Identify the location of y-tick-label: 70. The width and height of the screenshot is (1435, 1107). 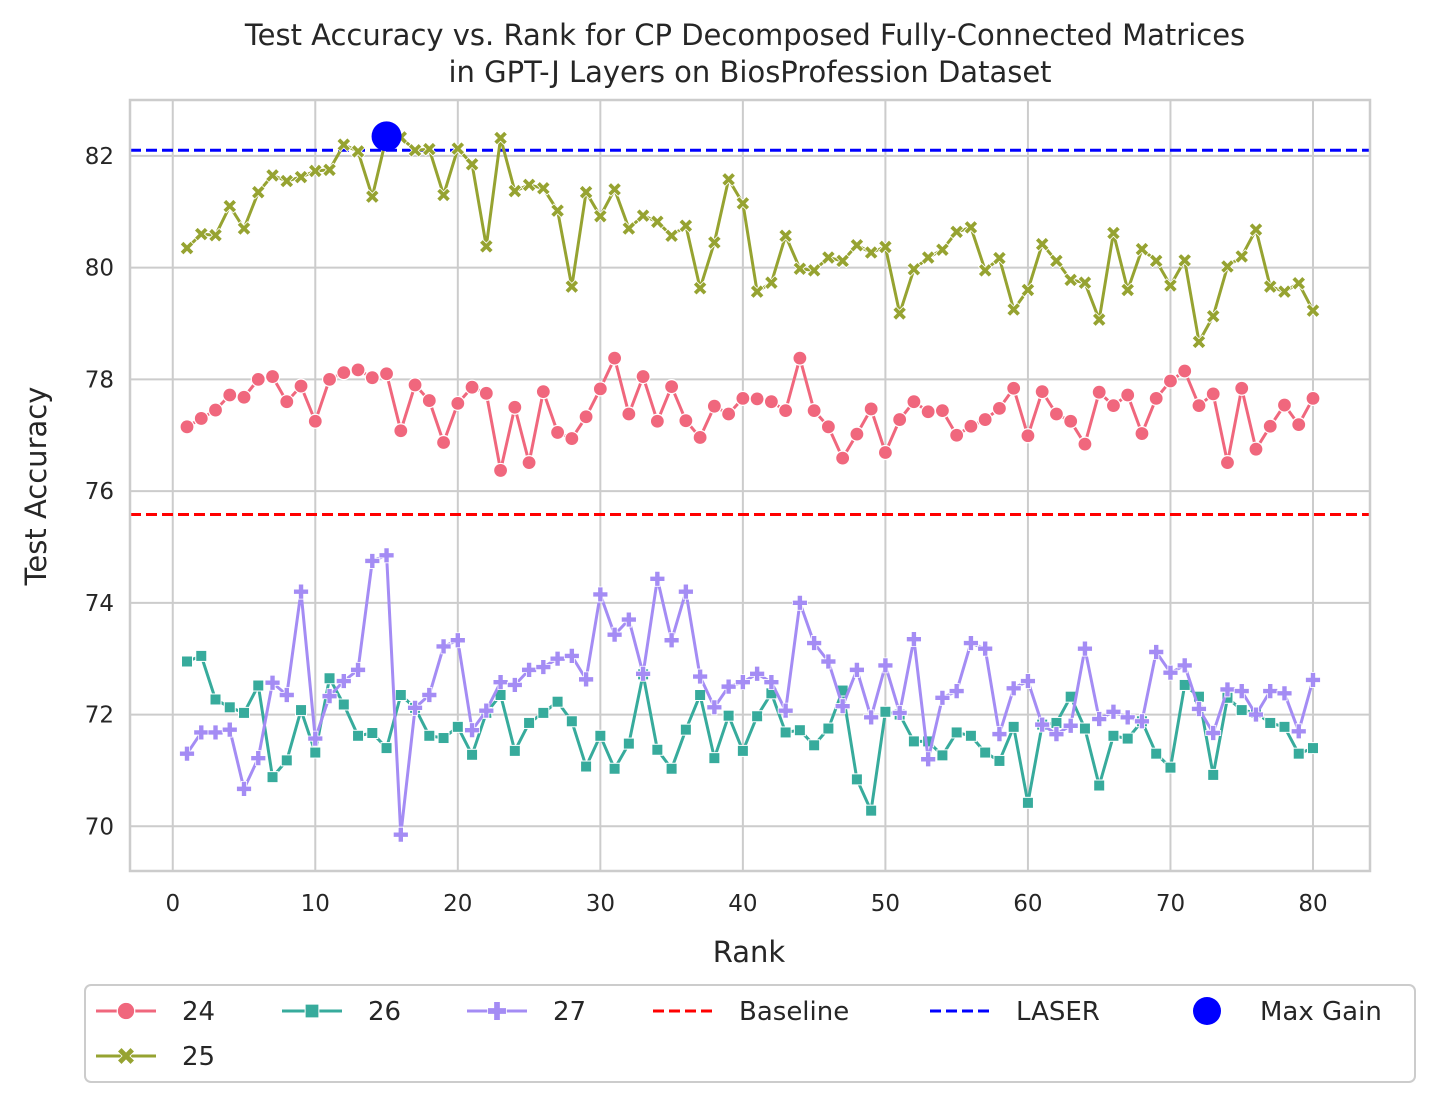
(99, 827).